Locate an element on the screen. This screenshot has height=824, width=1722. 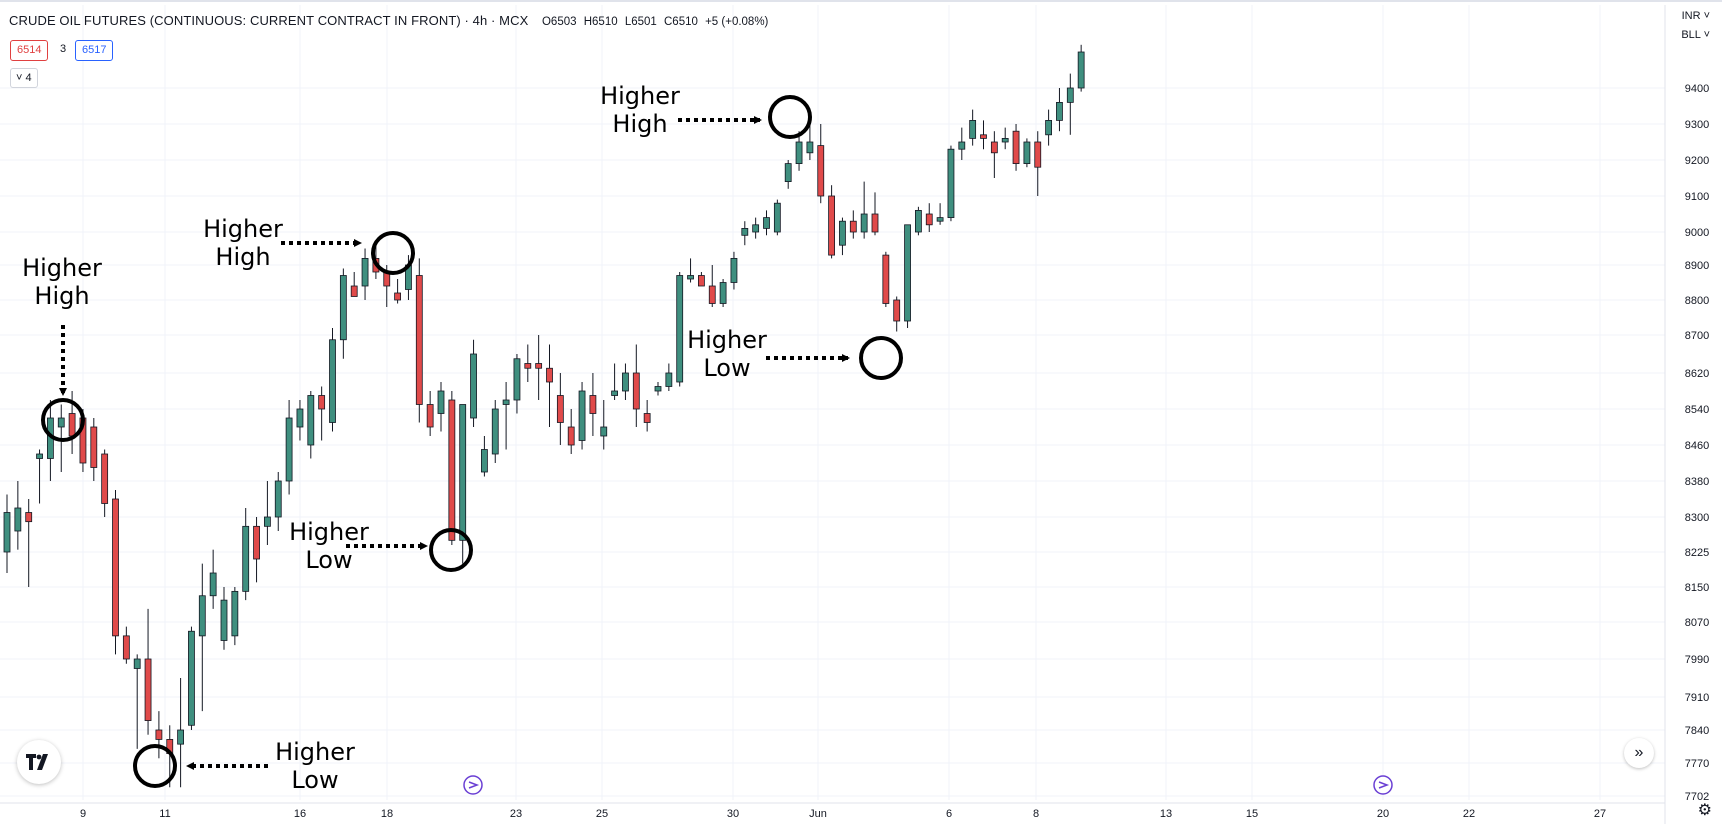
time-tick-label: 11 is located at coordinates (164, 814).